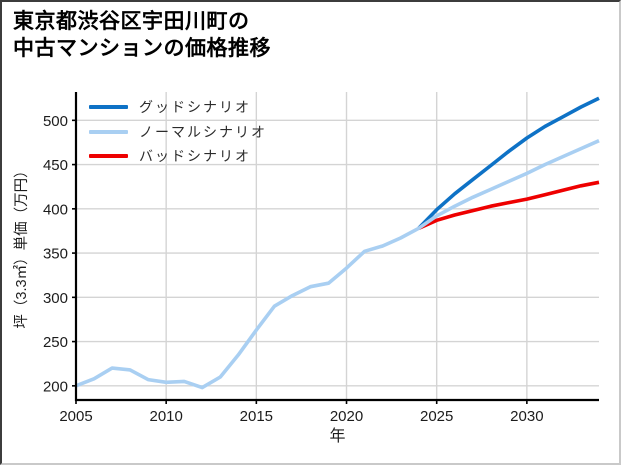 The height and width of the screenshot is (465, 621). Describe the element at coordinates (346, 416) in the screenshot. I see `x-tick-label: 2020` at that location.